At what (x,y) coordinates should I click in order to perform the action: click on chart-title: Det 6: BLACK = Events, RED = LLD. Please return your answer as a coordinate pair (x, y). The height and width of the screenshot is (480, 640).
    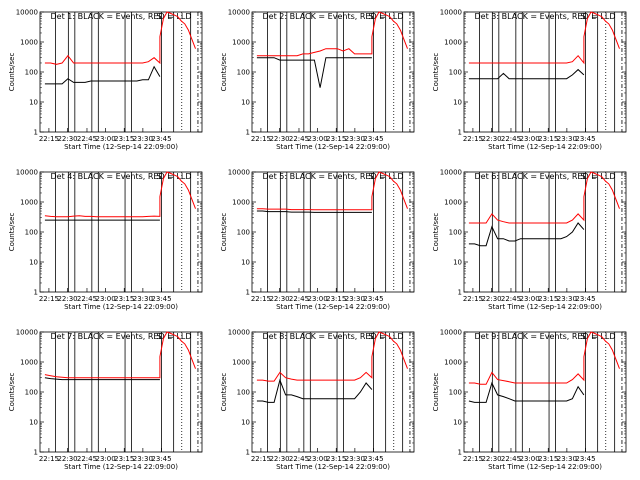
    Looking at the image, I should click on (545, 176).